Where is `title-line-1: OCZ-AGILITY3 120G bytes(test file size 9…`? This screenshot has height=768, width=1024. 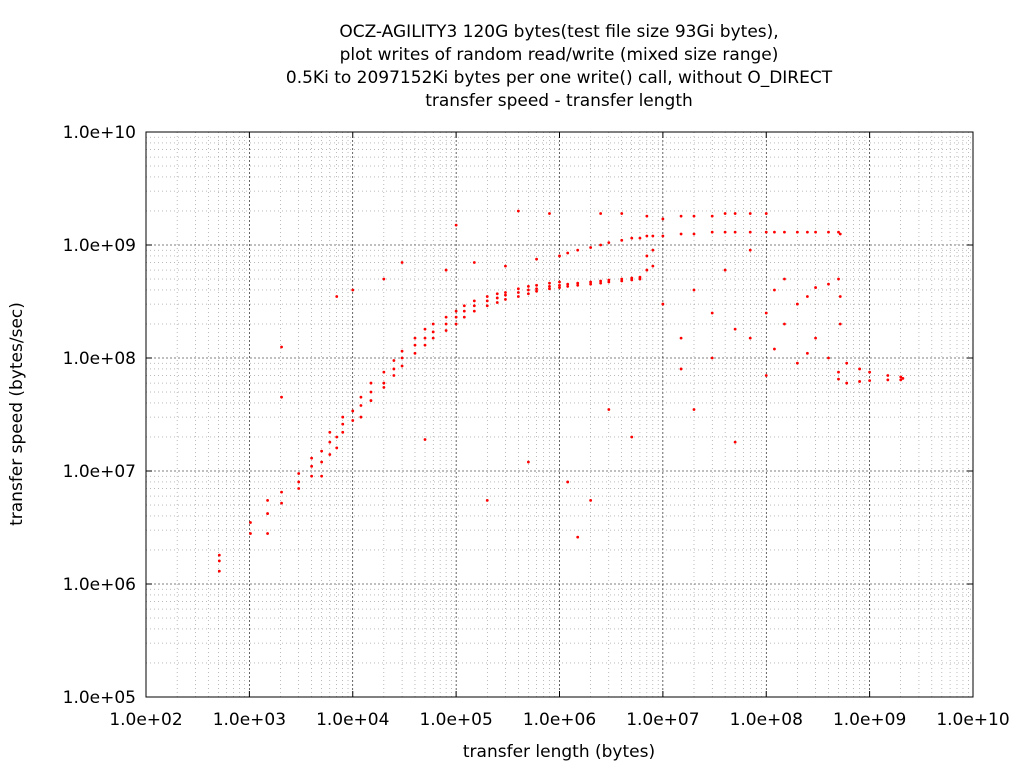
title-line-1: OCZ-AGILITY3 120G bytes(test file size 9… is located at coordinates (558, 32).